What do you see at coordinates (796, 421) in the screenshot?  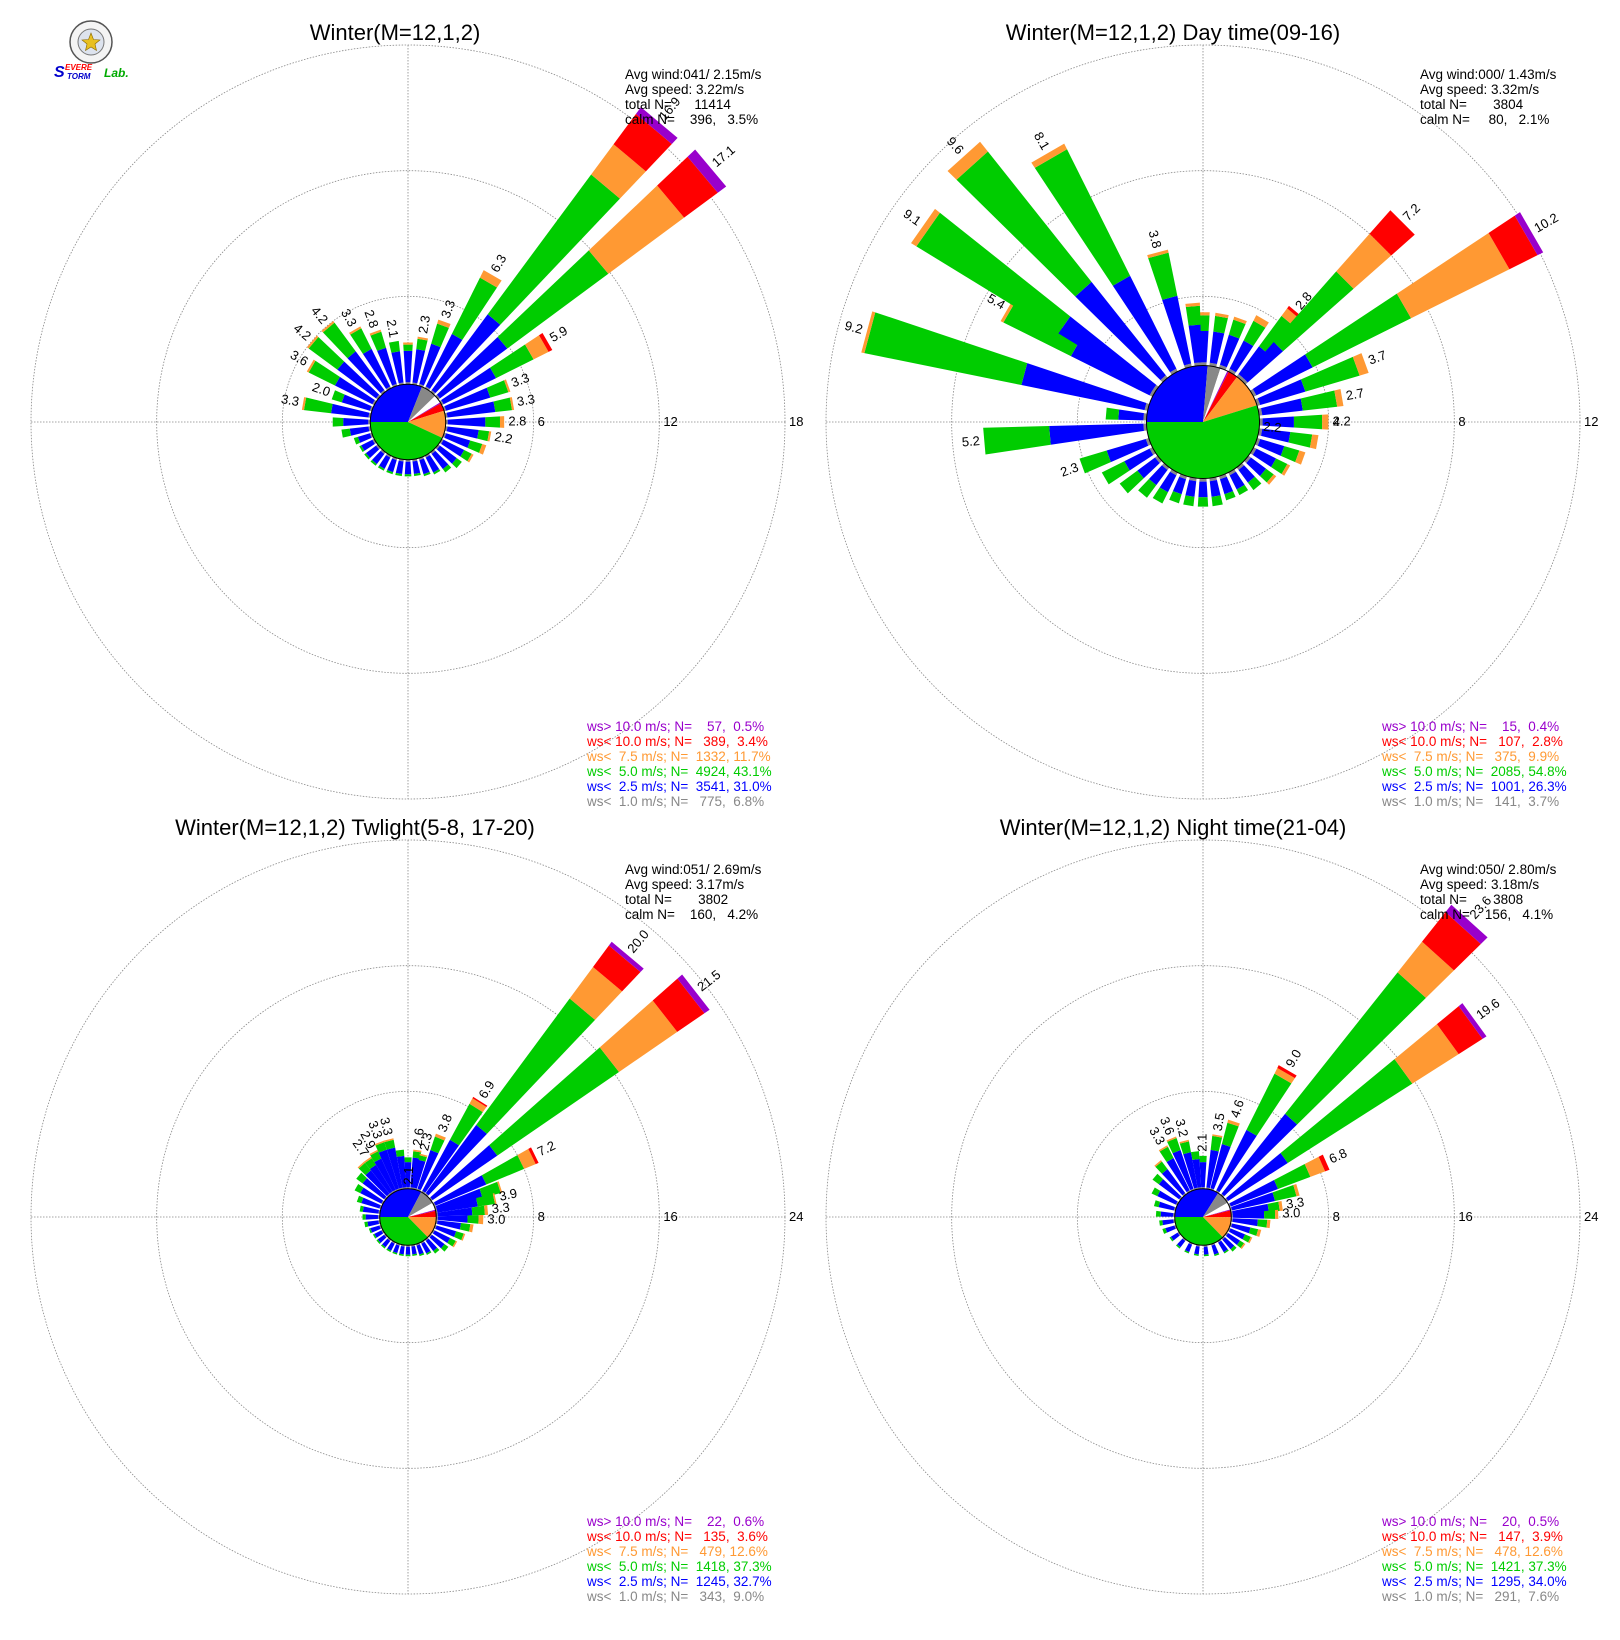 I see `ring-label: 18` at bounding box center [796, 421].